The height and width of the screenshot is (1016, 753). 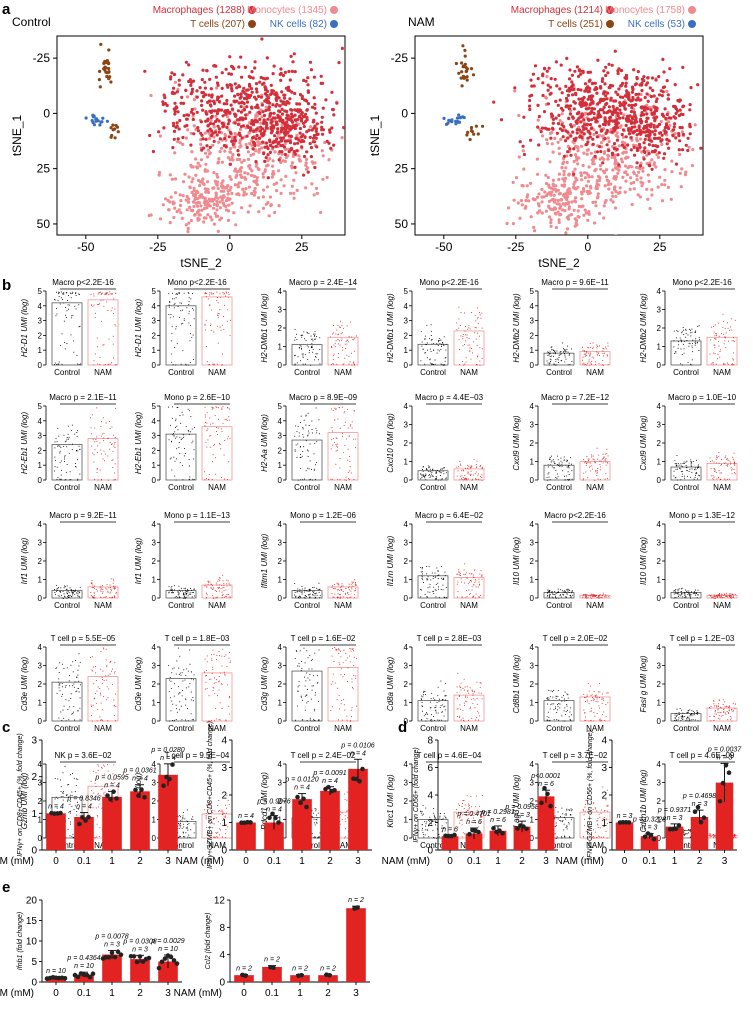 I want to click on y-tick-label: 4, so click(x=659, y=406).